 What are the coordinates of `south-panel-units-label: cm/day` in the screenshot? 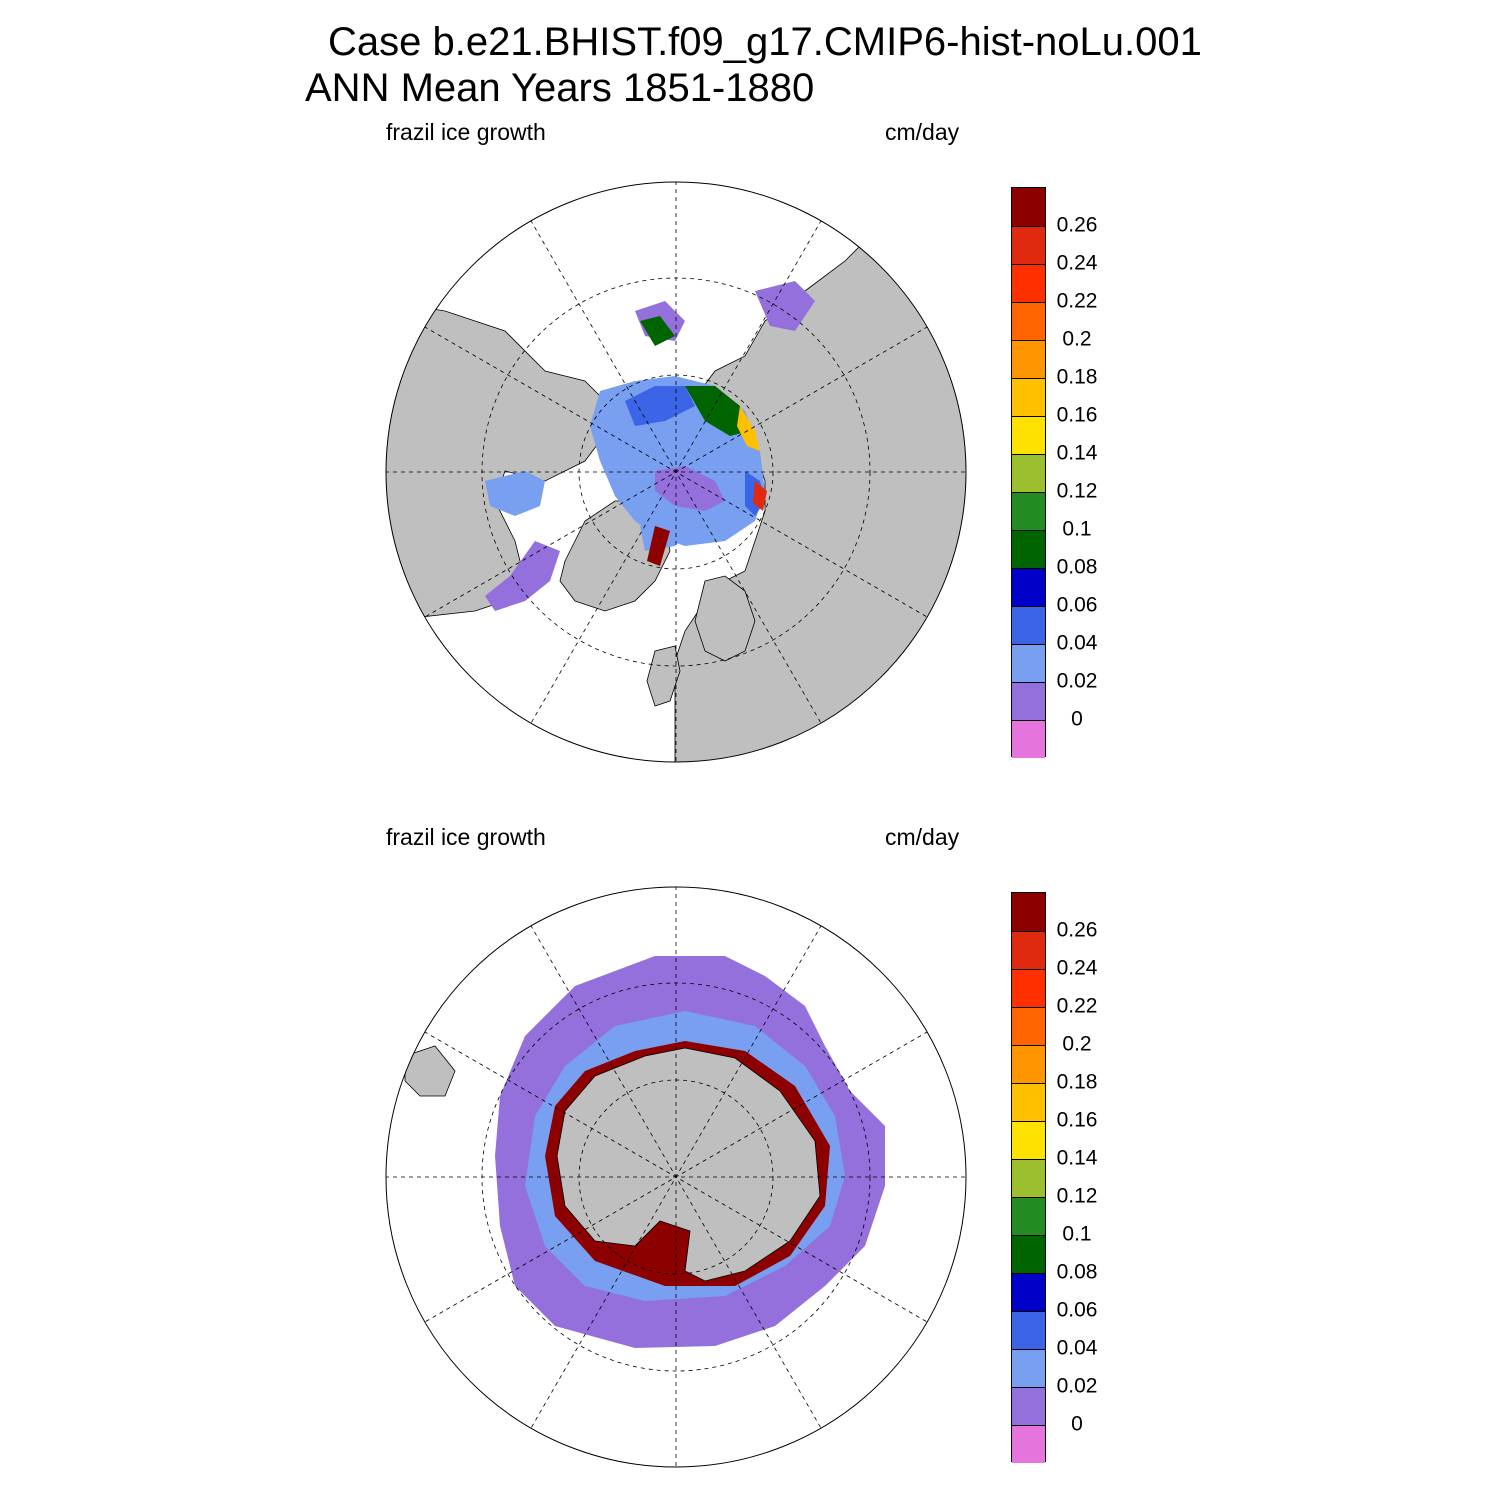 It's located at (922, 837).